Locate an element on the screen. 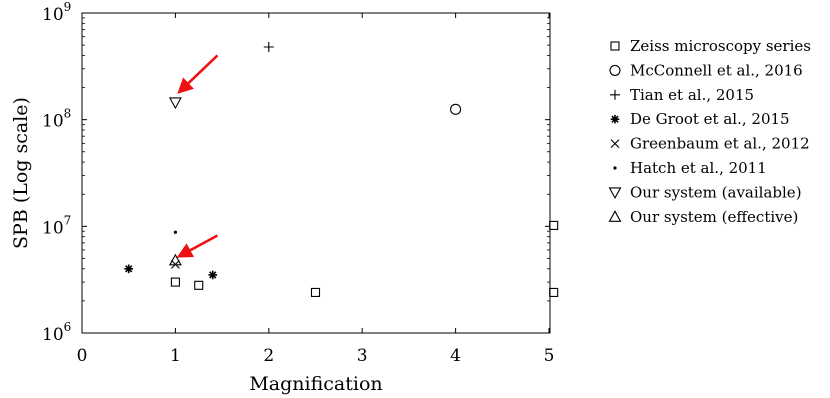 The image size is (830, 398). data-point-triangle-down is located at coordinates (175, 103).